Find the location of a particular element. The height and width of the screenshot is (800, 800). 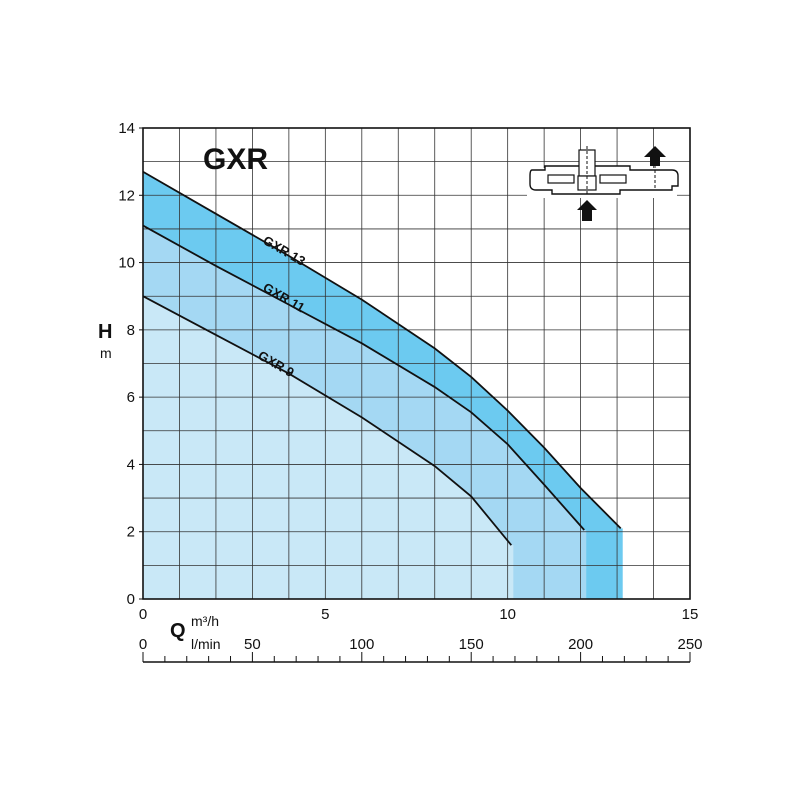

x-secondary-tick-label: 0 is located at coordinates (143, 644).